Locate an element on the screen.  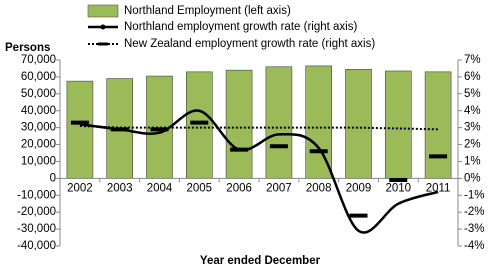
y-tick-label: -30,000 is located at coordinates (36, 229).